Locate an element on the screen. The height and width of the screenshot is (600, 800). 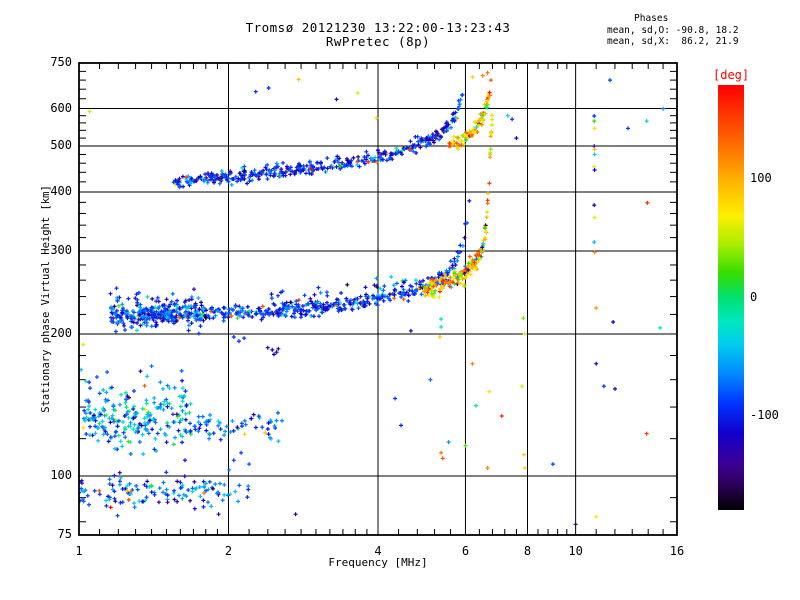
chart-title: Tromsø 20121230 13:22:00-13:23:43 is located at coordinates (378, 27).